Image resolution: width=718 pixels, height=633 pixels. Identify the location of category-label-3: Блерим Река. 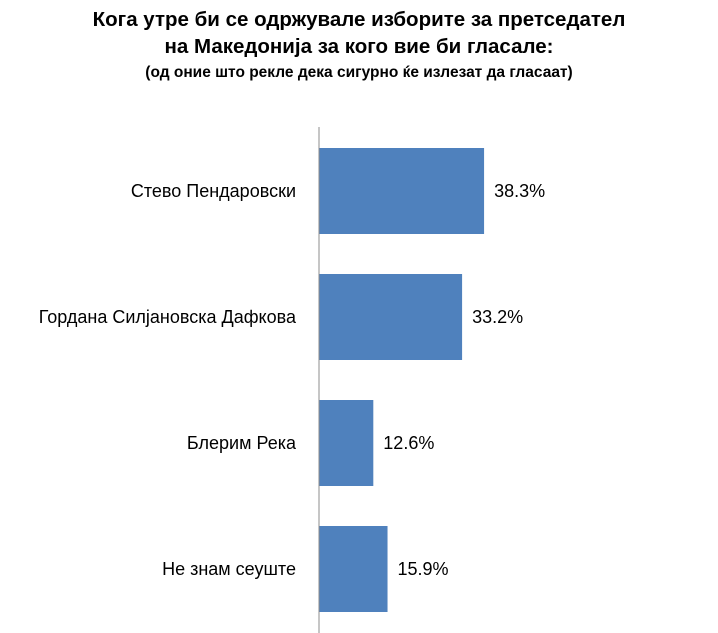
(242, 443).